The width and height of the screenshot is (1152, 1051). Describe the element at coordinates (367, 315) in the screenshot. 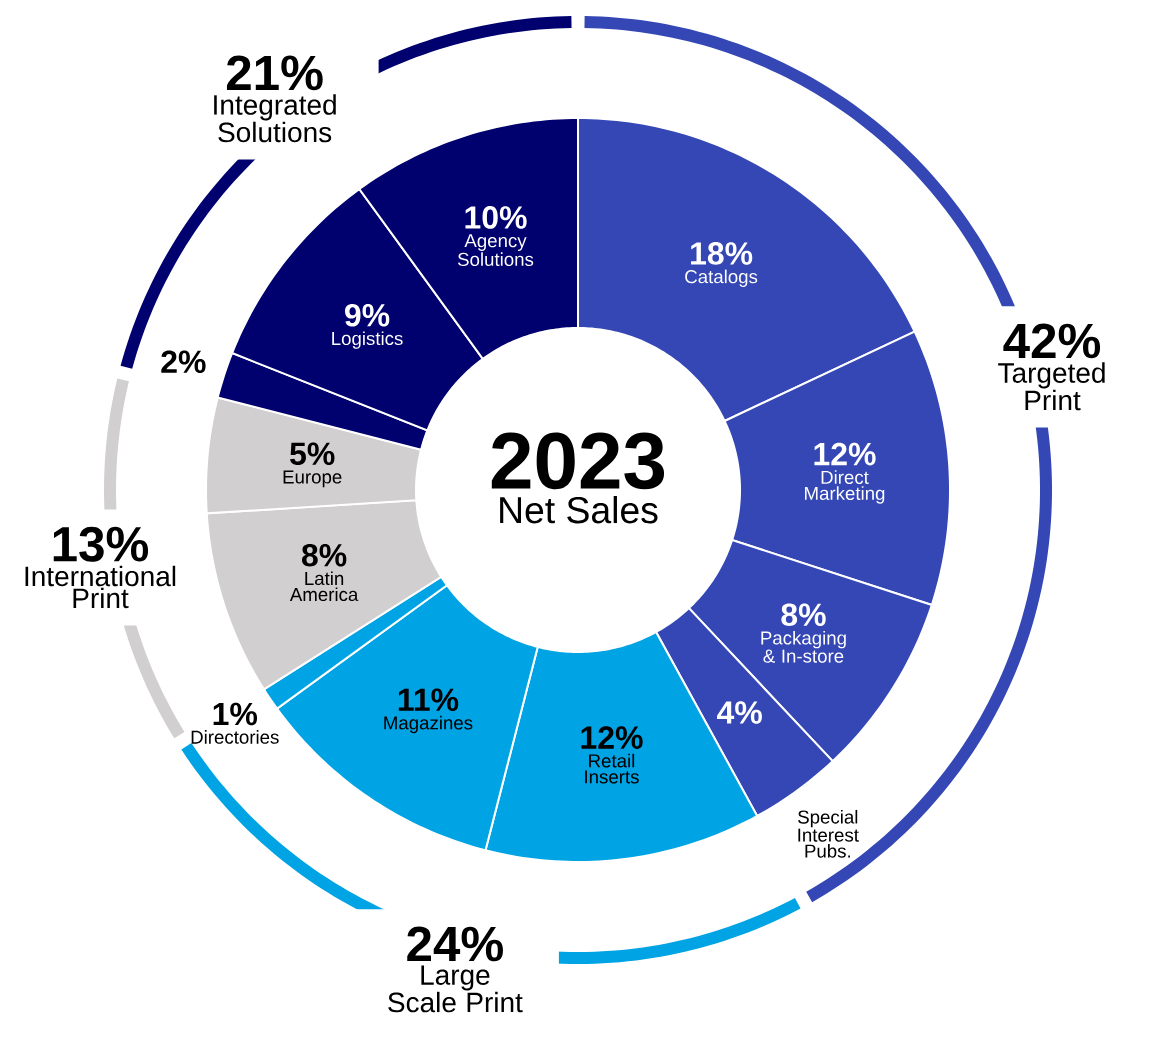

I see `data-label: 9%` at that location.